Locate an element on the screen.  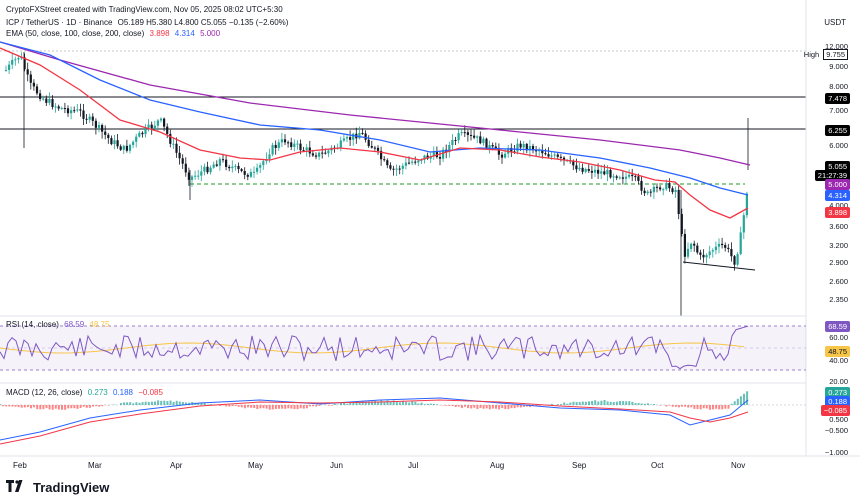
high-value: 9.755 is located at coordinates (835, 54).